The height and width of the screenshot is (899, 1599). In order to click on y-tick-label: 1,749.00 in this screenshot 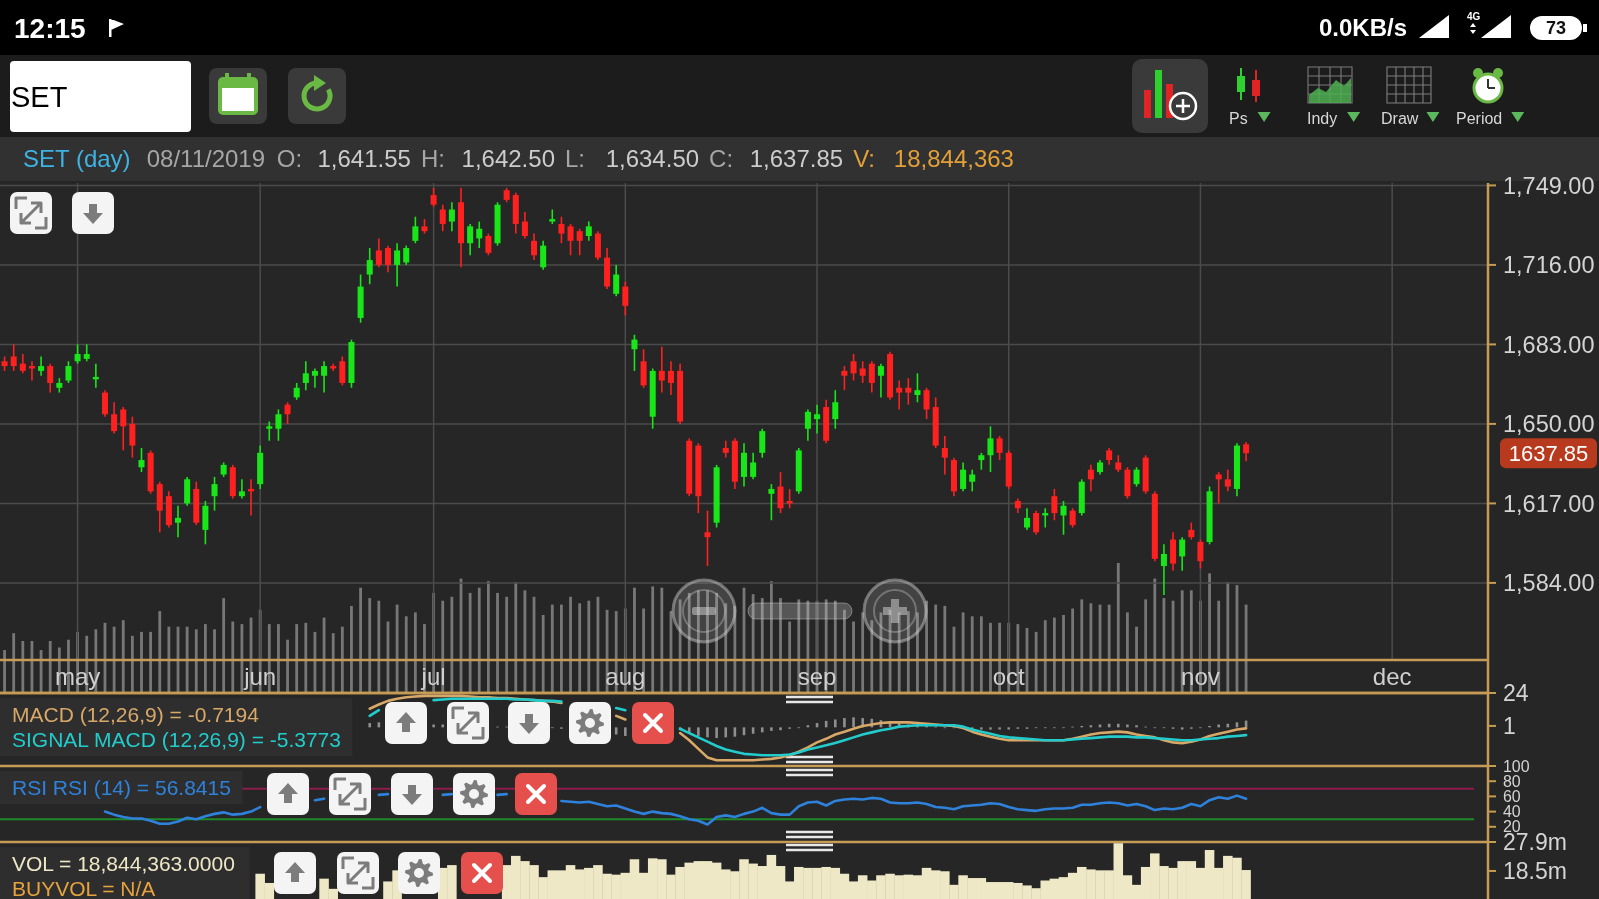, I will do `click(1549, 185)`.